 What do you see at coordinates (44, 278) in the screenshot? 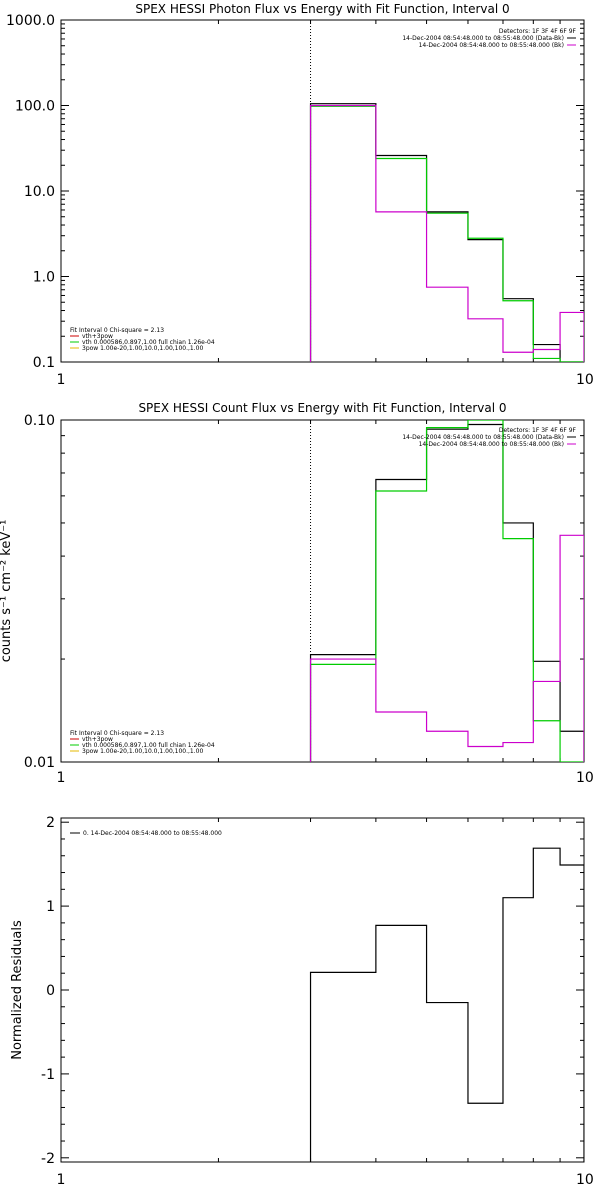
I see `y-tick-label: 1.0` at bounding box center [44, 278].